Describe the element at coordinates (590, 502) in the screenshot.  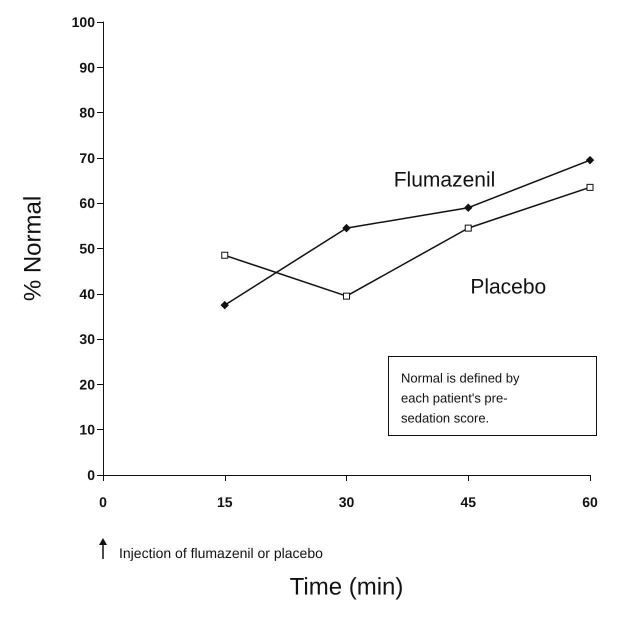
I see `x-tick-label: 60` at that location.